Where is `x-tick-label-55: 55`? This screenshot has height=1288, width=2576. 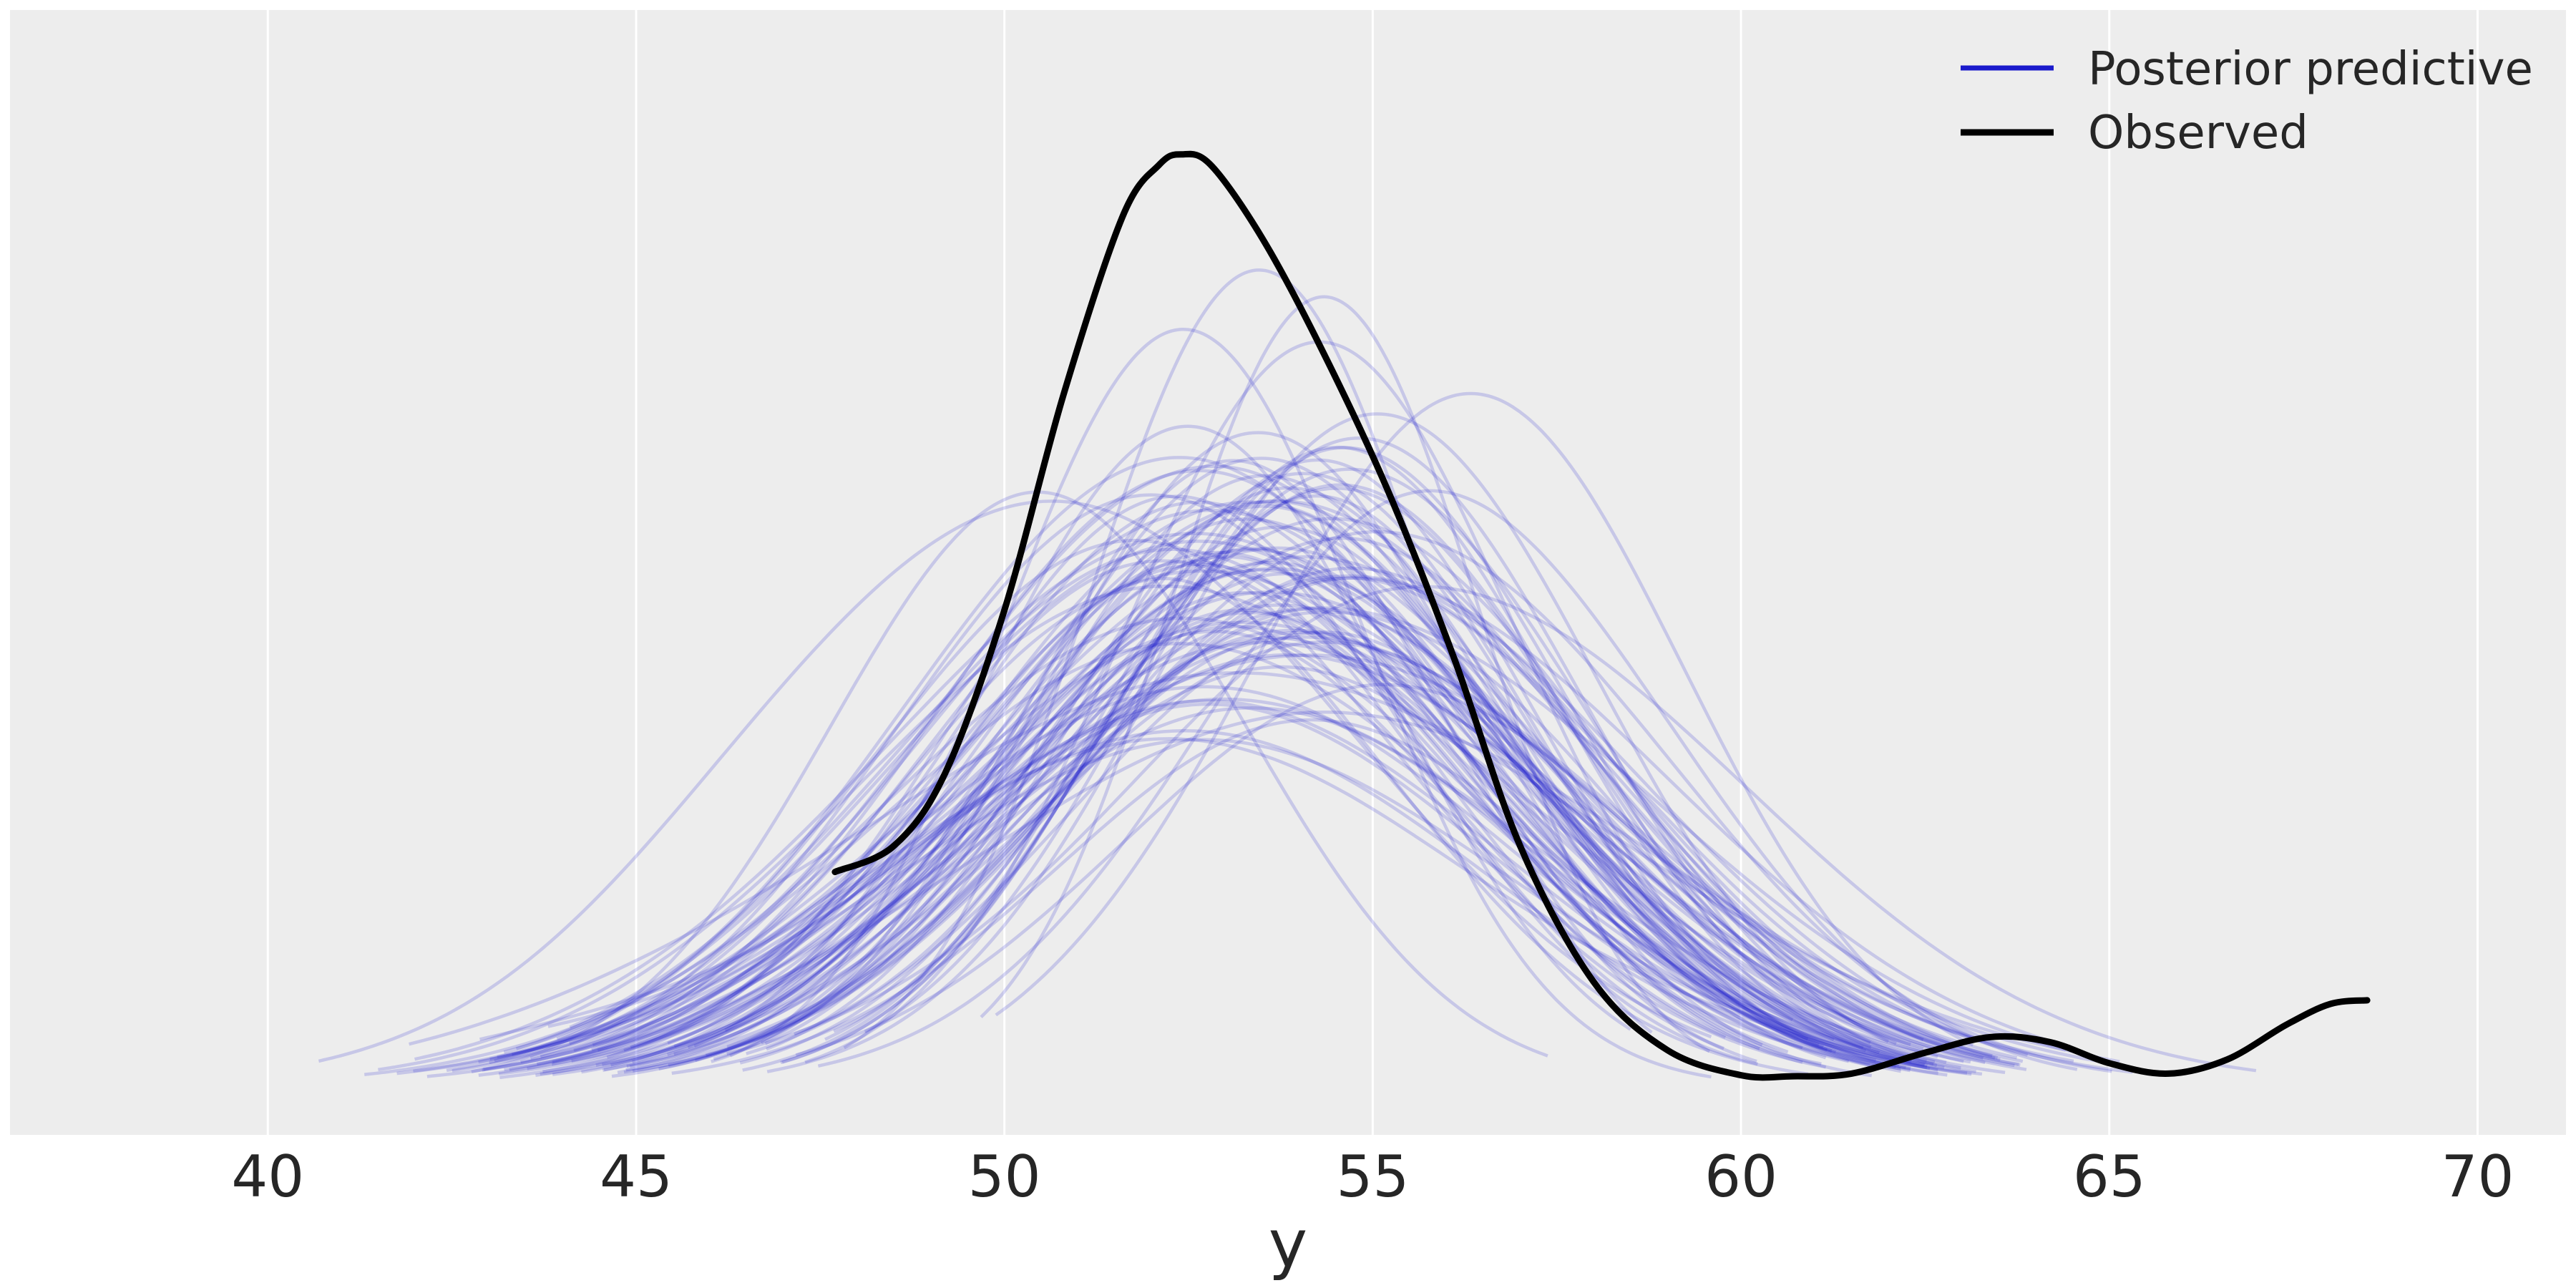 x-tick-label-55: 55 is located at coordinates (1372, 1176).